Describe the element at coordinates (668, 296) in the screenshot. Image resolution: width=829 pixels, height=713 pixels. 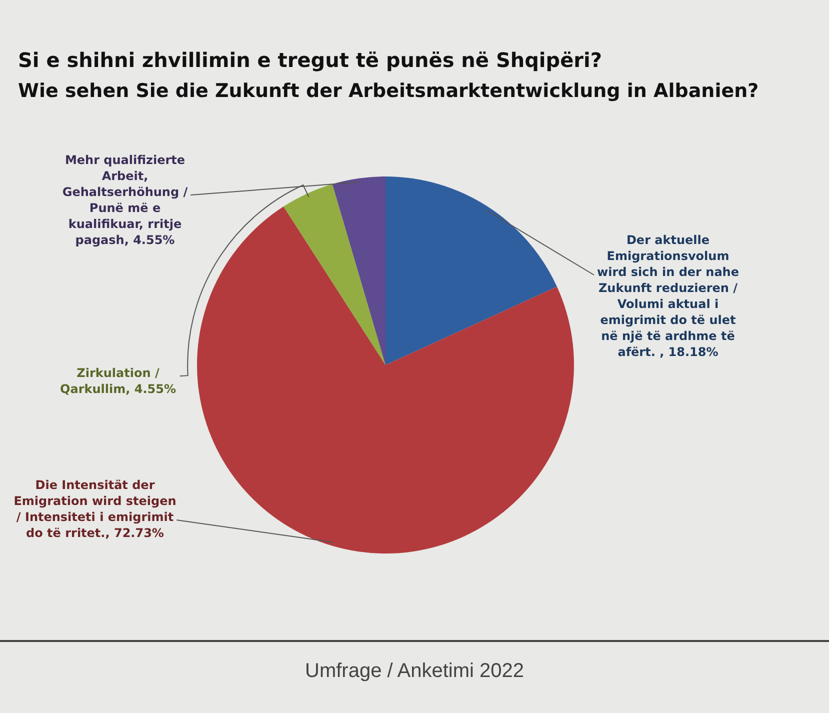
I see `slice-label: Der aktuelle Emigrationsvolum wird sich in der nahe Zukunft reduzieren / Volumi aktual i emigrimit do të ulet në një të ardhme të afërt. , 18.18%` at that location.